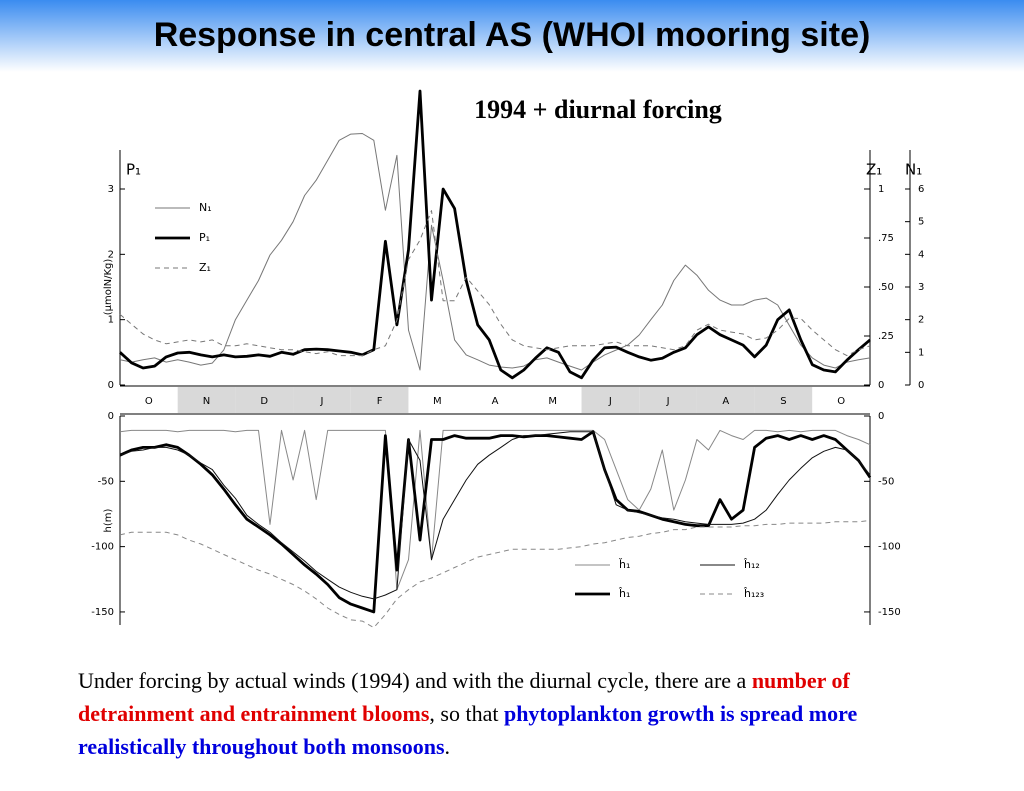  Describe the element at coordinates (886, 287) in the screenshot. I see `tick-label: .50` at that location.